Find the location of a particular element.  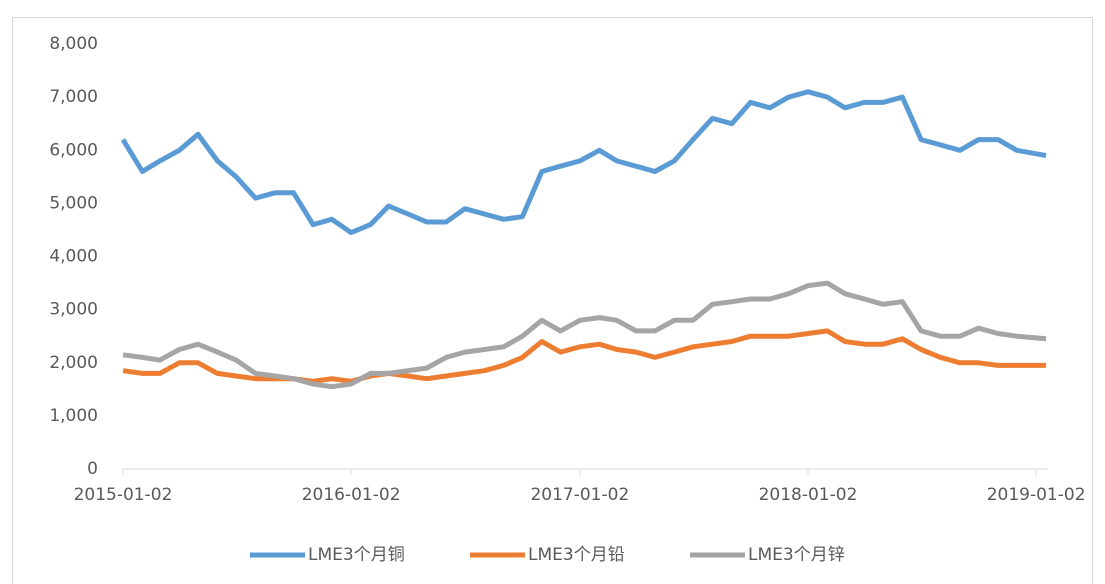

y-tick-label: 4,000 is located at coordinates (73, 257).